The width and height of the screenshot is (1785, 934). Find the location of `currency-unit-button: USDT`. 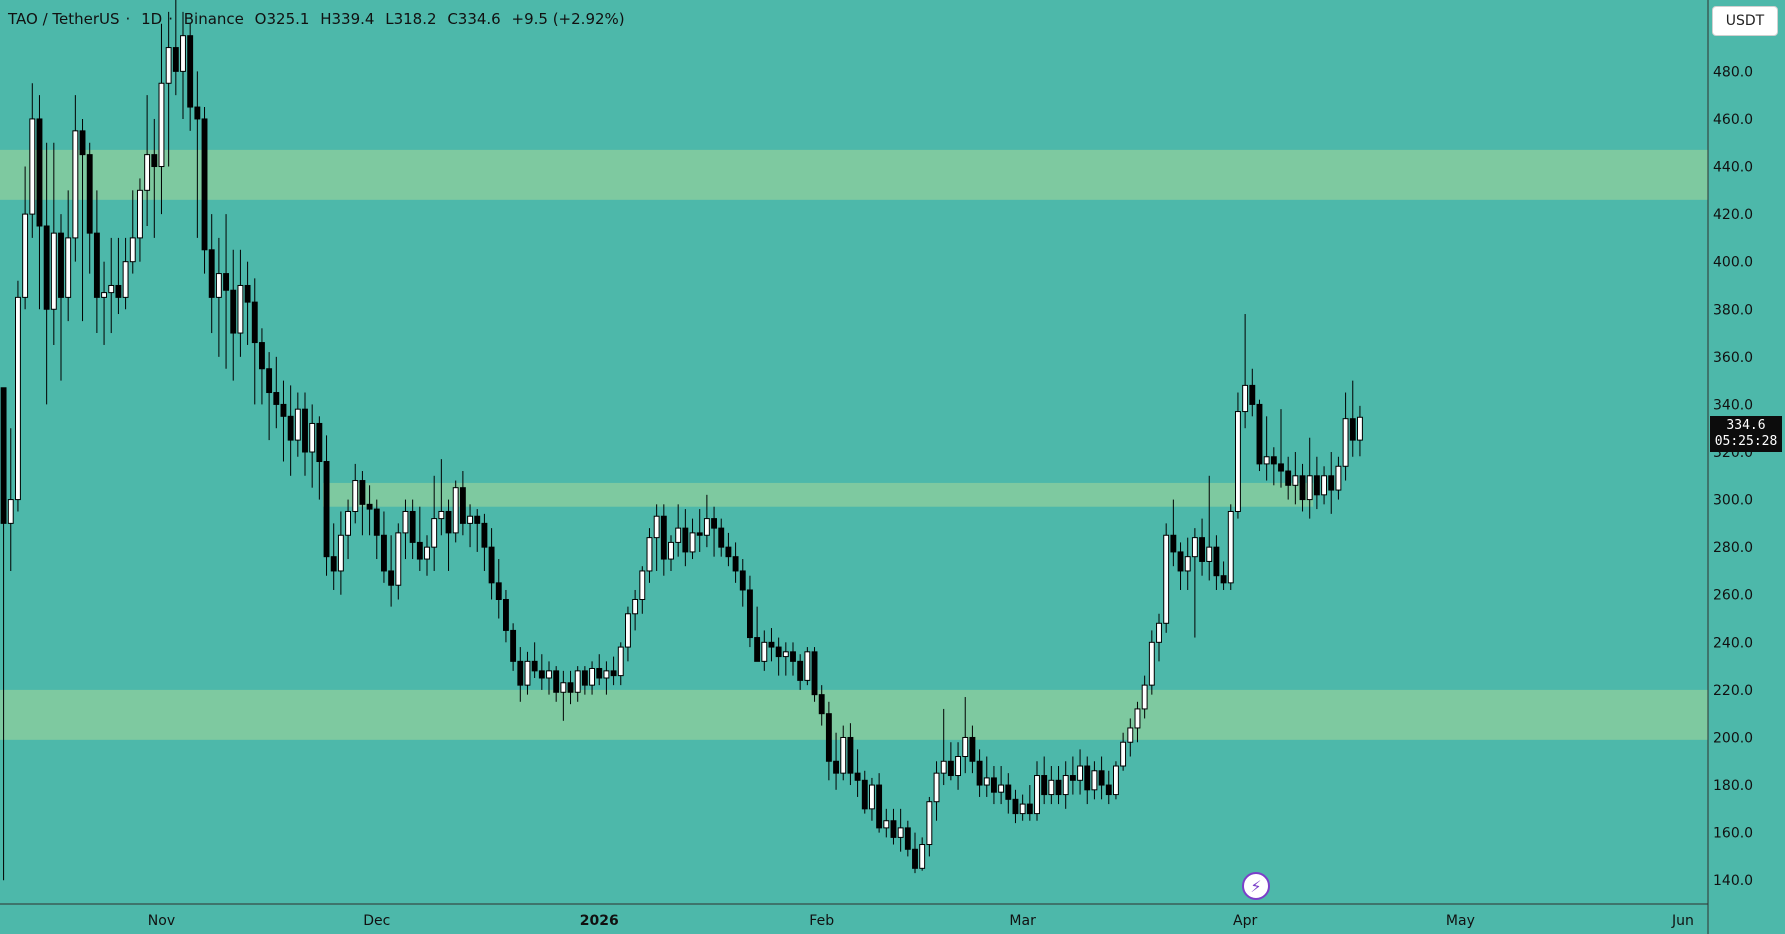

currency-unit-button: USDT is located at coordinates (1745, 21).